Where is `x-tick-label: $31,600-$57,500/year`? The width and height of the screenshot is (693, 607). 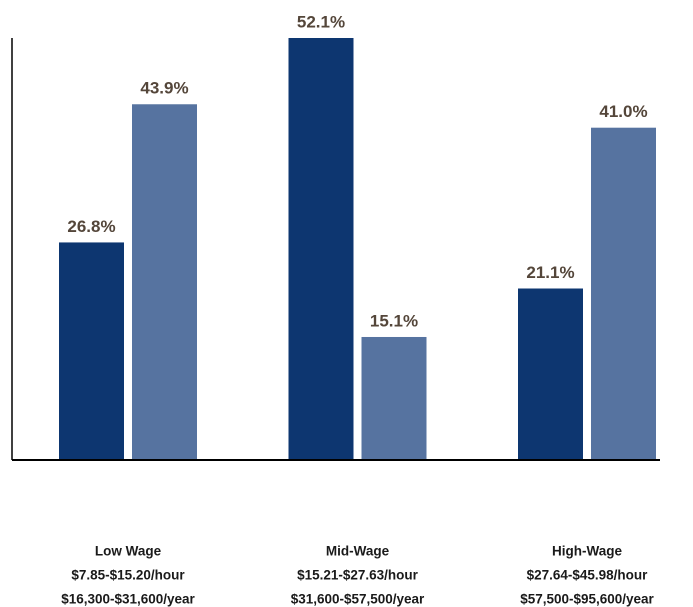
x-tick-label: $31,600-$57,500/year is located at coordinates (358, 599).